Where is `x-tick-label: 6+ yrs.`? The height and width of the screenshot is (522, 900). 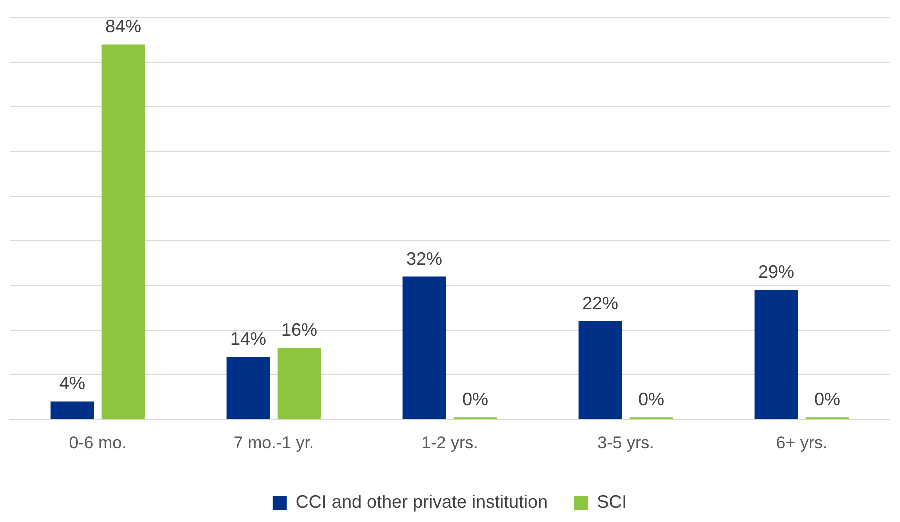 x-tick-label: 6+ yrs. is located at coordinates (802, 442).